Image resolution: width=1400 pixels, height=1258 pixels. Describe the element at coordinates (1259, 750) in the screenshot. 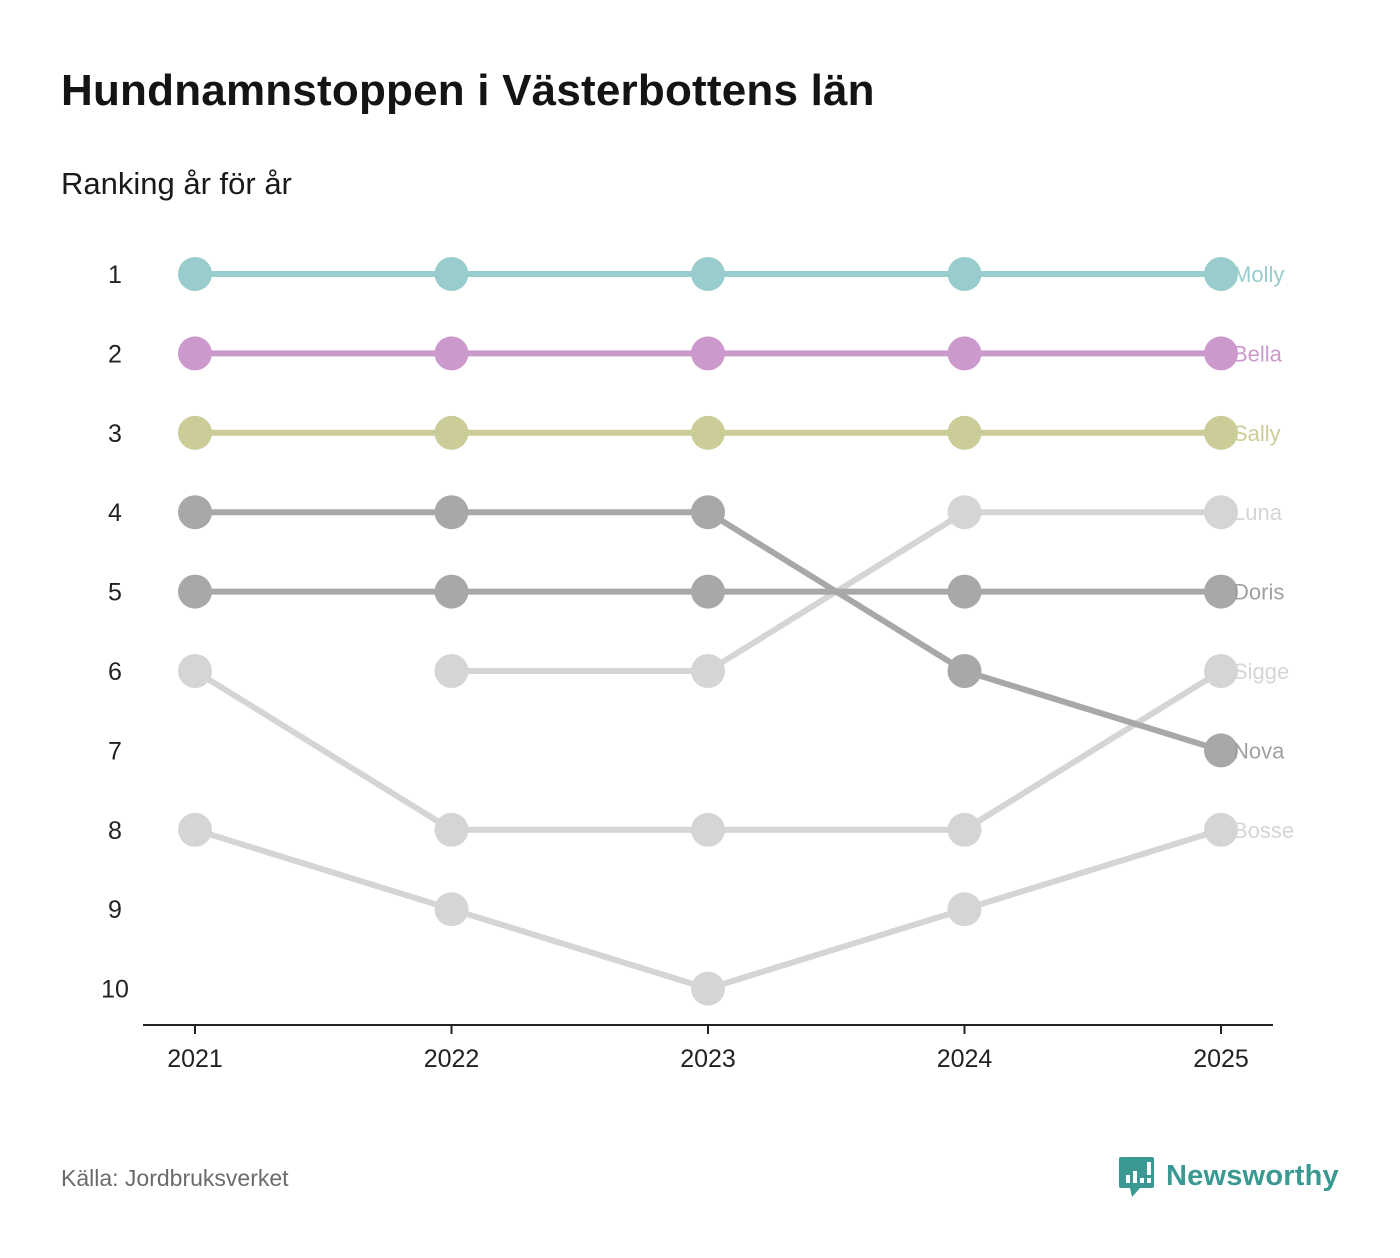

I see `series-label-nova: Nova` at that location.